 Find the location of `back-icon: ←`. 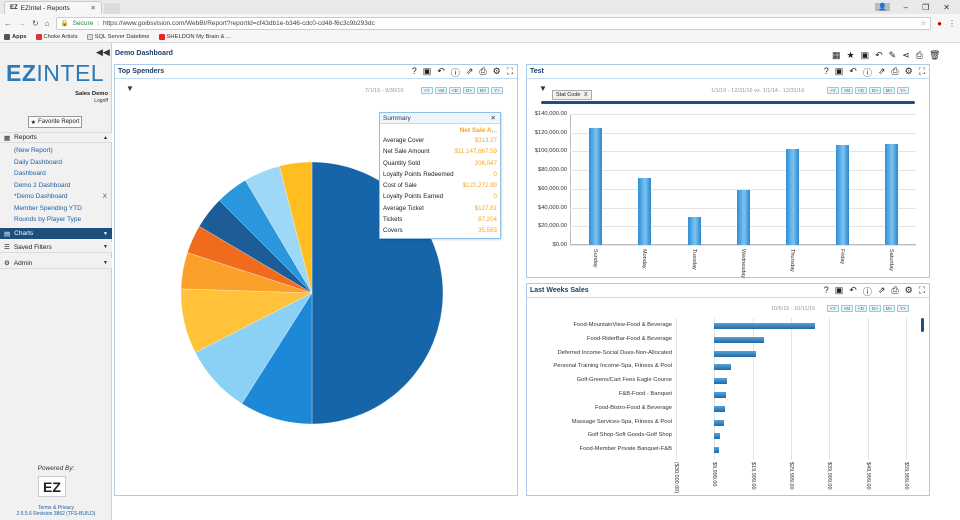

back-icon: ← is located at coordinates (8, 23).